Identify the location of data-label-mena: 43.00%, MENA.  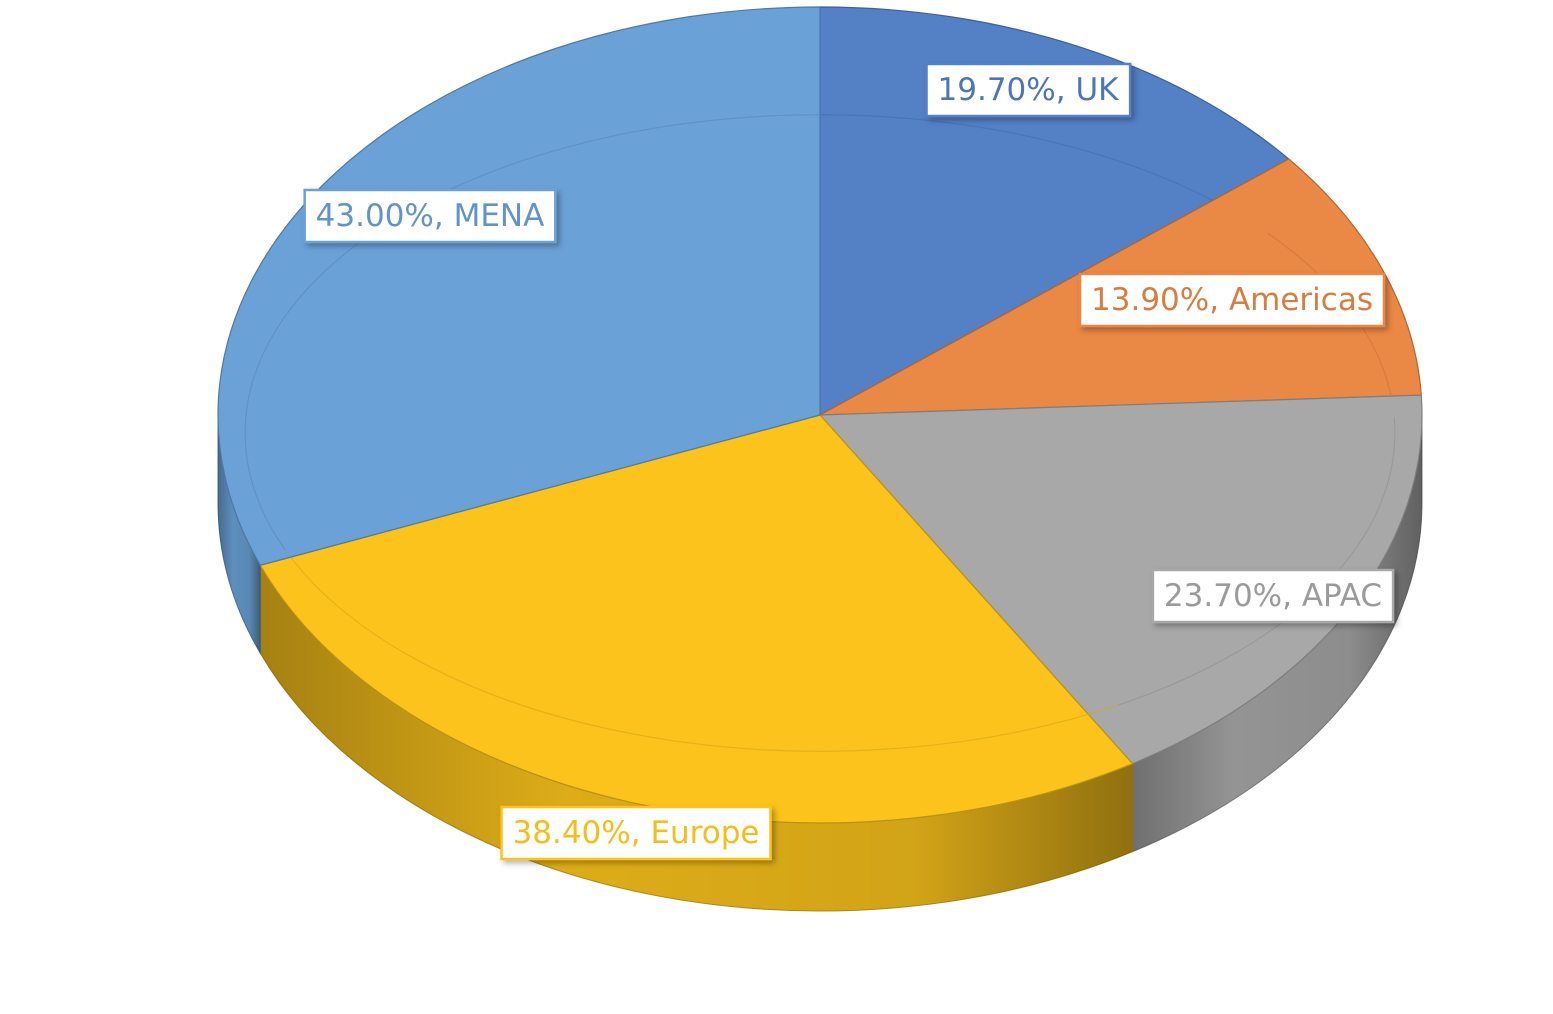
(430, 216).